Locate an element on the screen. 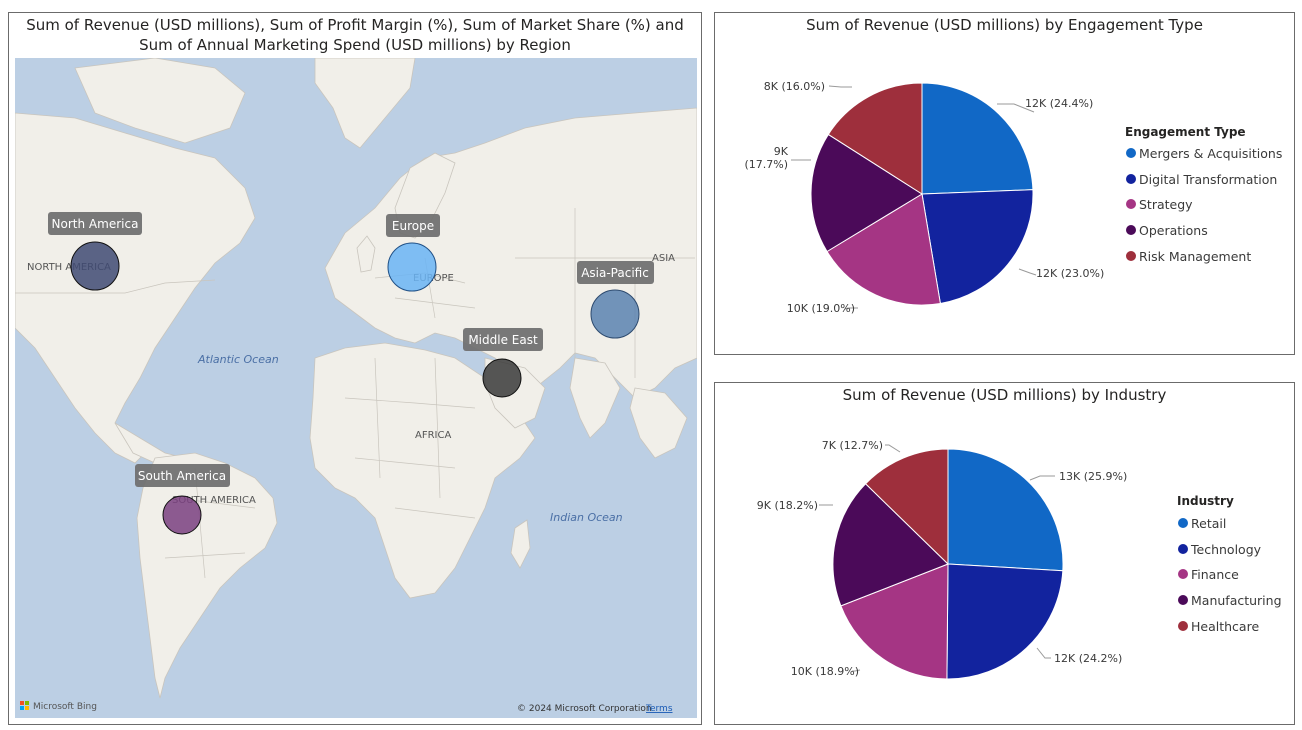  pie-slice-strategy is located at coordinates (883, 249).